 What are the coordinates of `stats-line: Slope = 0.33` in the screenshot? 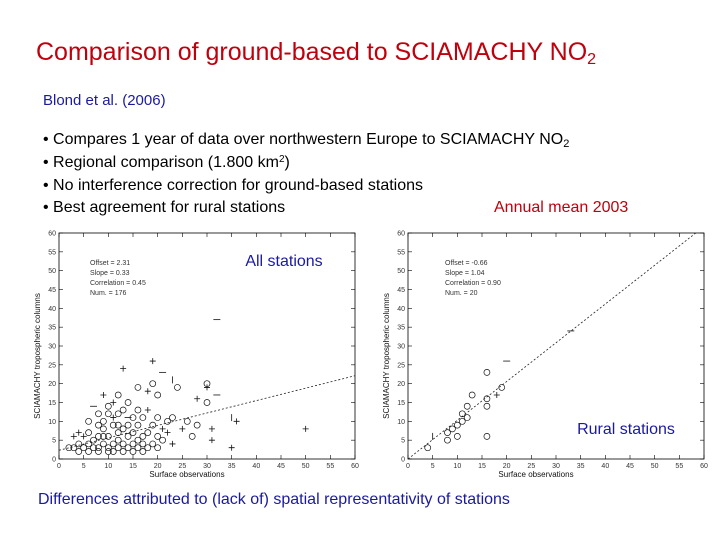 It's located at (110, 273).